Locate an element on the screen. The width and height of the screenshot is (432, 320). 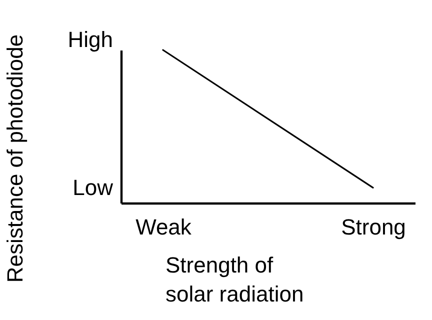
text: Low is located at coordinates (93, 187).